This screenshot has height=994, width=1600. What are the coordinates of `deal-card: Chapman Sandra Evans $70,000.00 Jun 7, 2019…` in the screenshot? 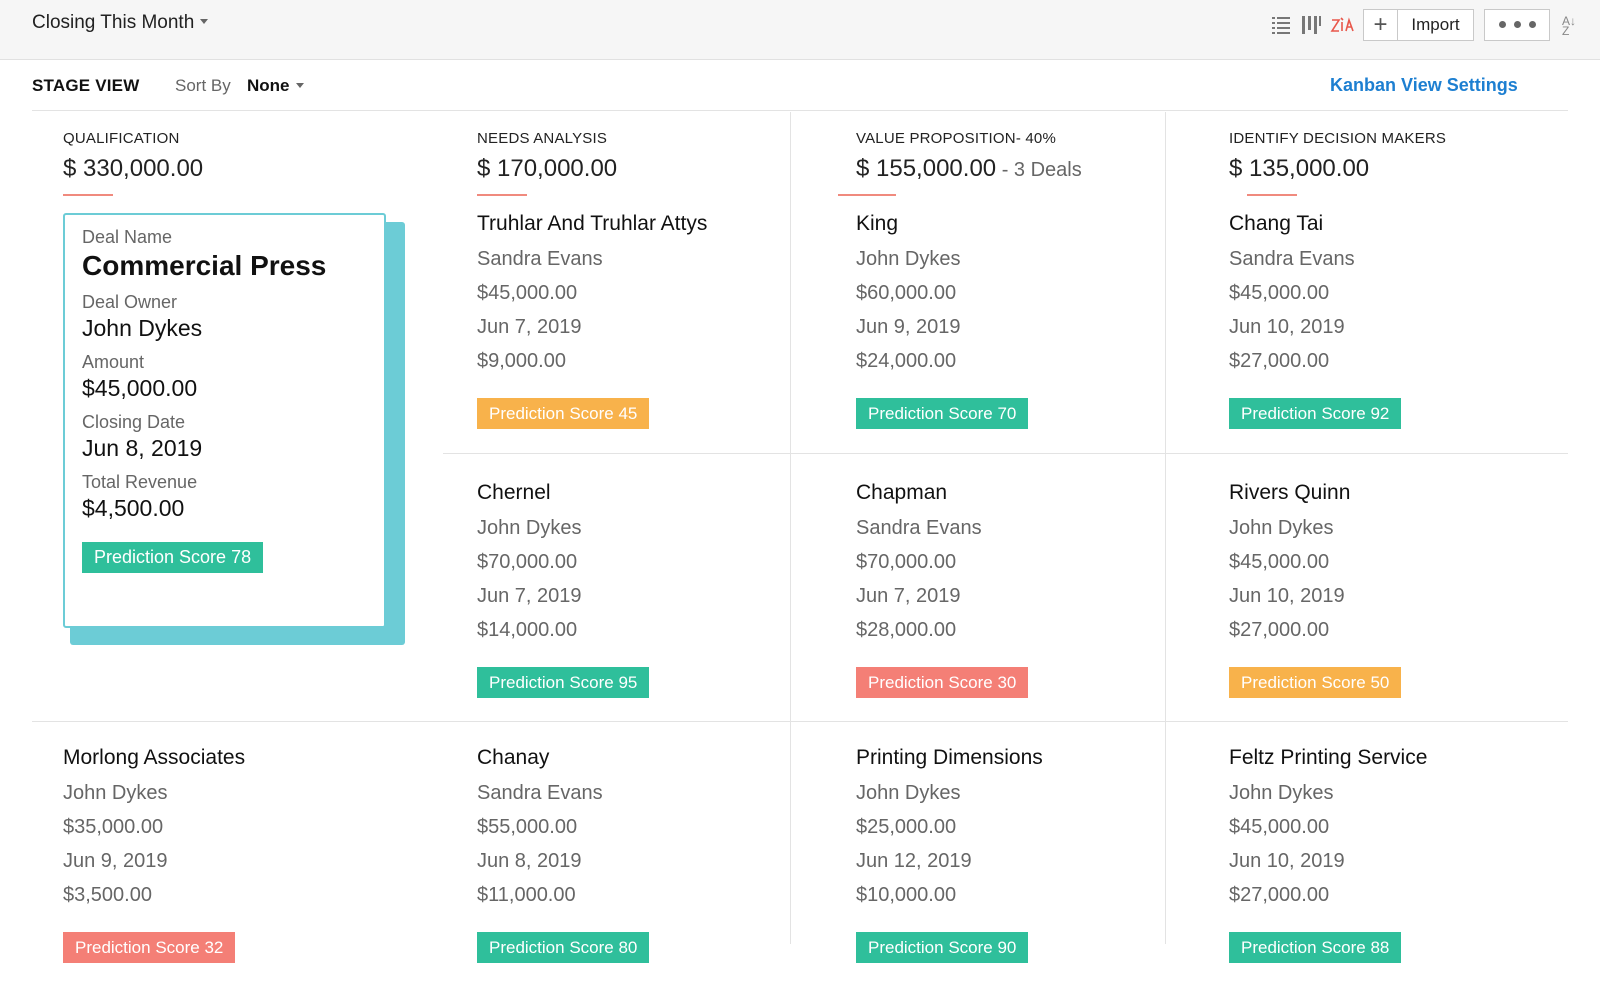 It's located at (942, 589).